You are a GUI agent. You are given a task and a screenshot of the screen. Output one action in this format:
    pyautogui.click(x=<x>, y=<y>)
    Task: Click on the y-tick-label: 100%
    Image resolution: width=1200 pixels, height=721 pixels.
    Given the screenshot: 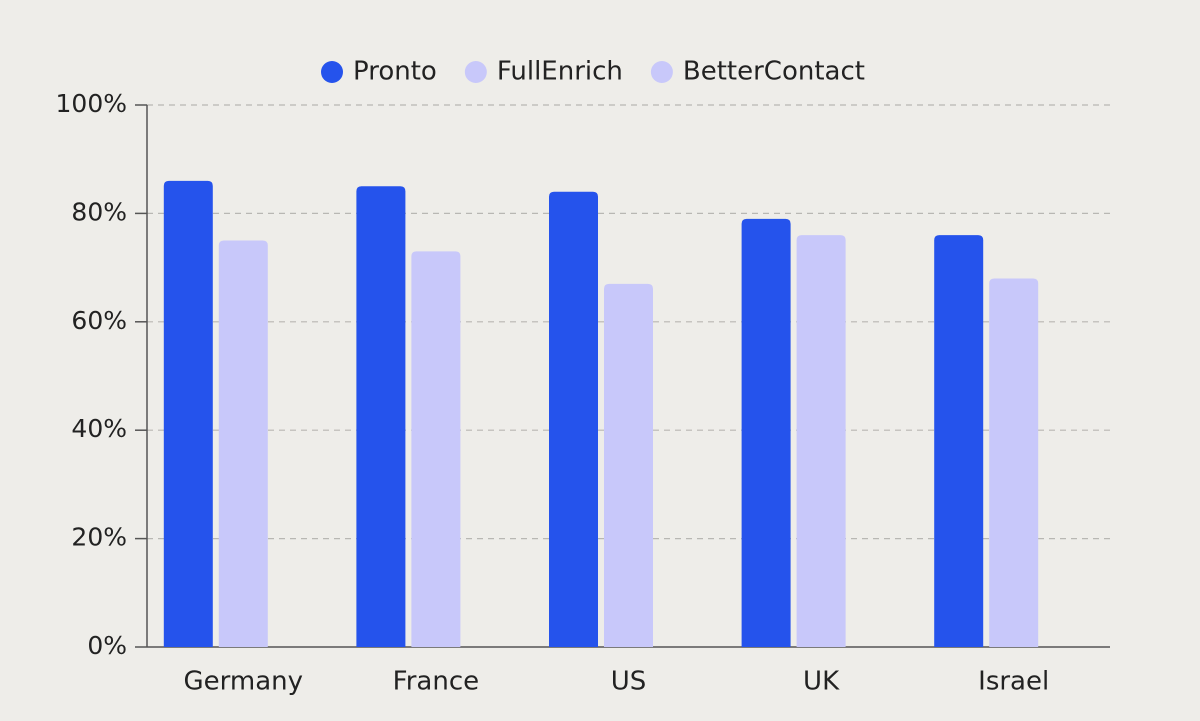 What is the action you would take?
    pyautogui.click(x=91, y=103)
    